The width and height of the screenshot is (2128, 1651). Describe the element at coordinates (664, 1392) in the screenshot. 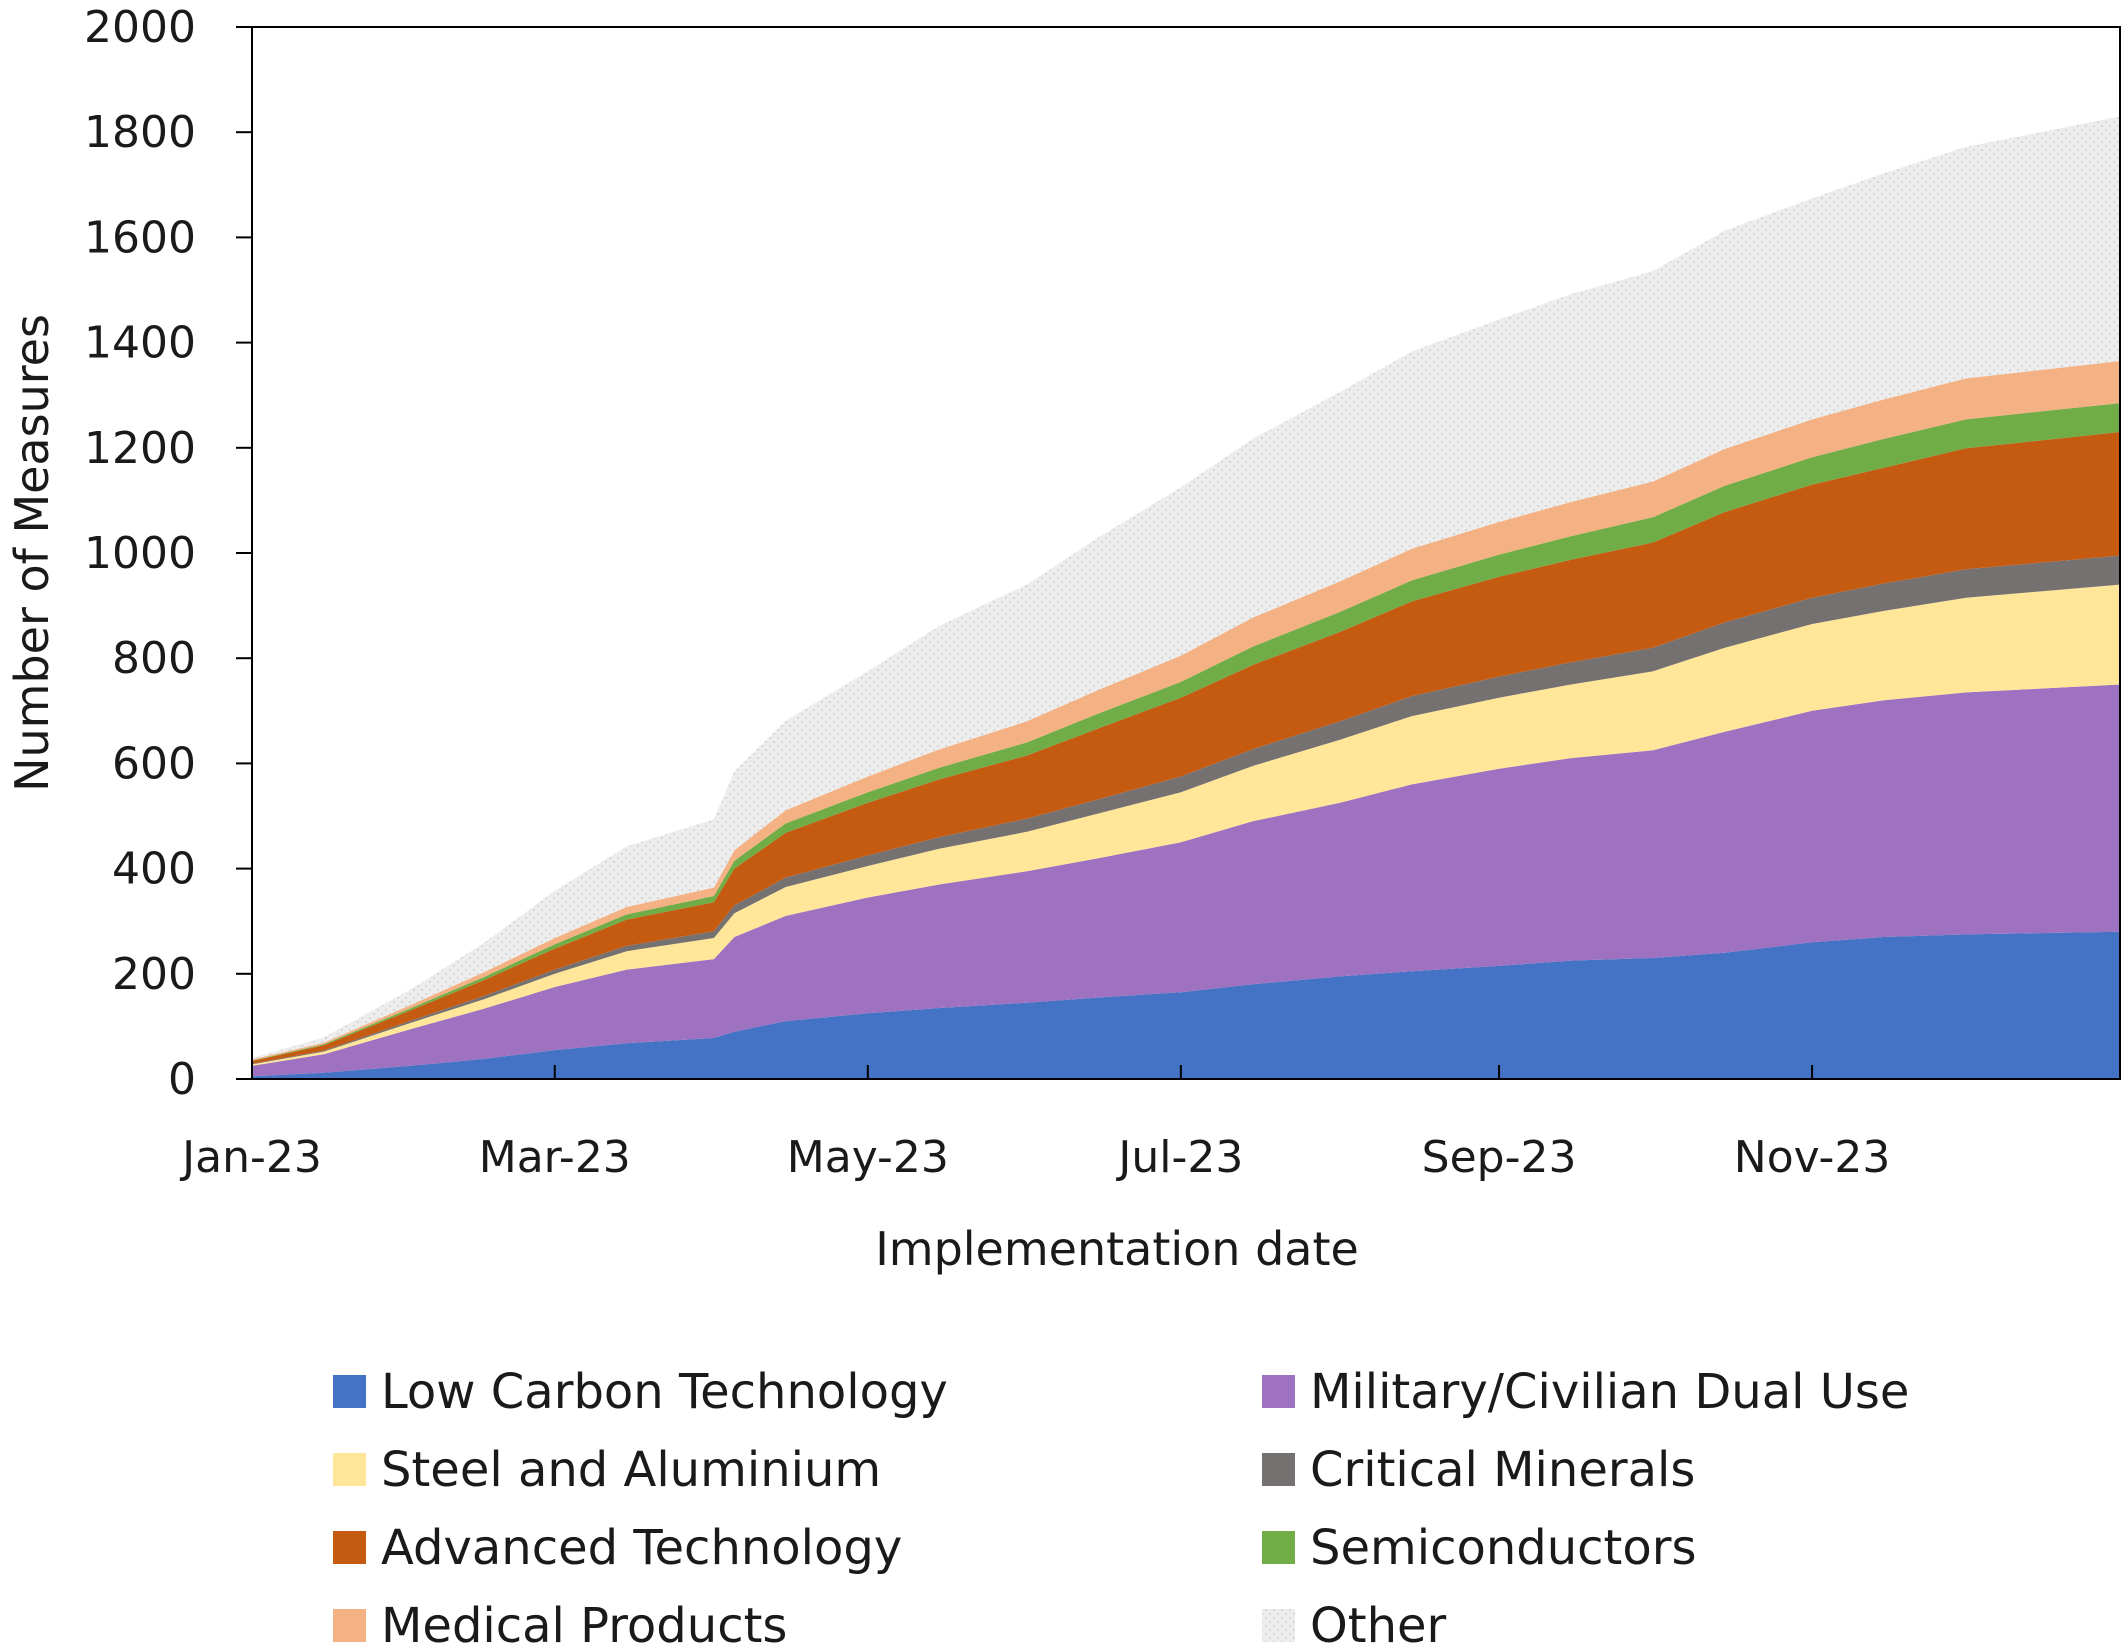

I see `legend-label: Low Carbon Technology` at that location.